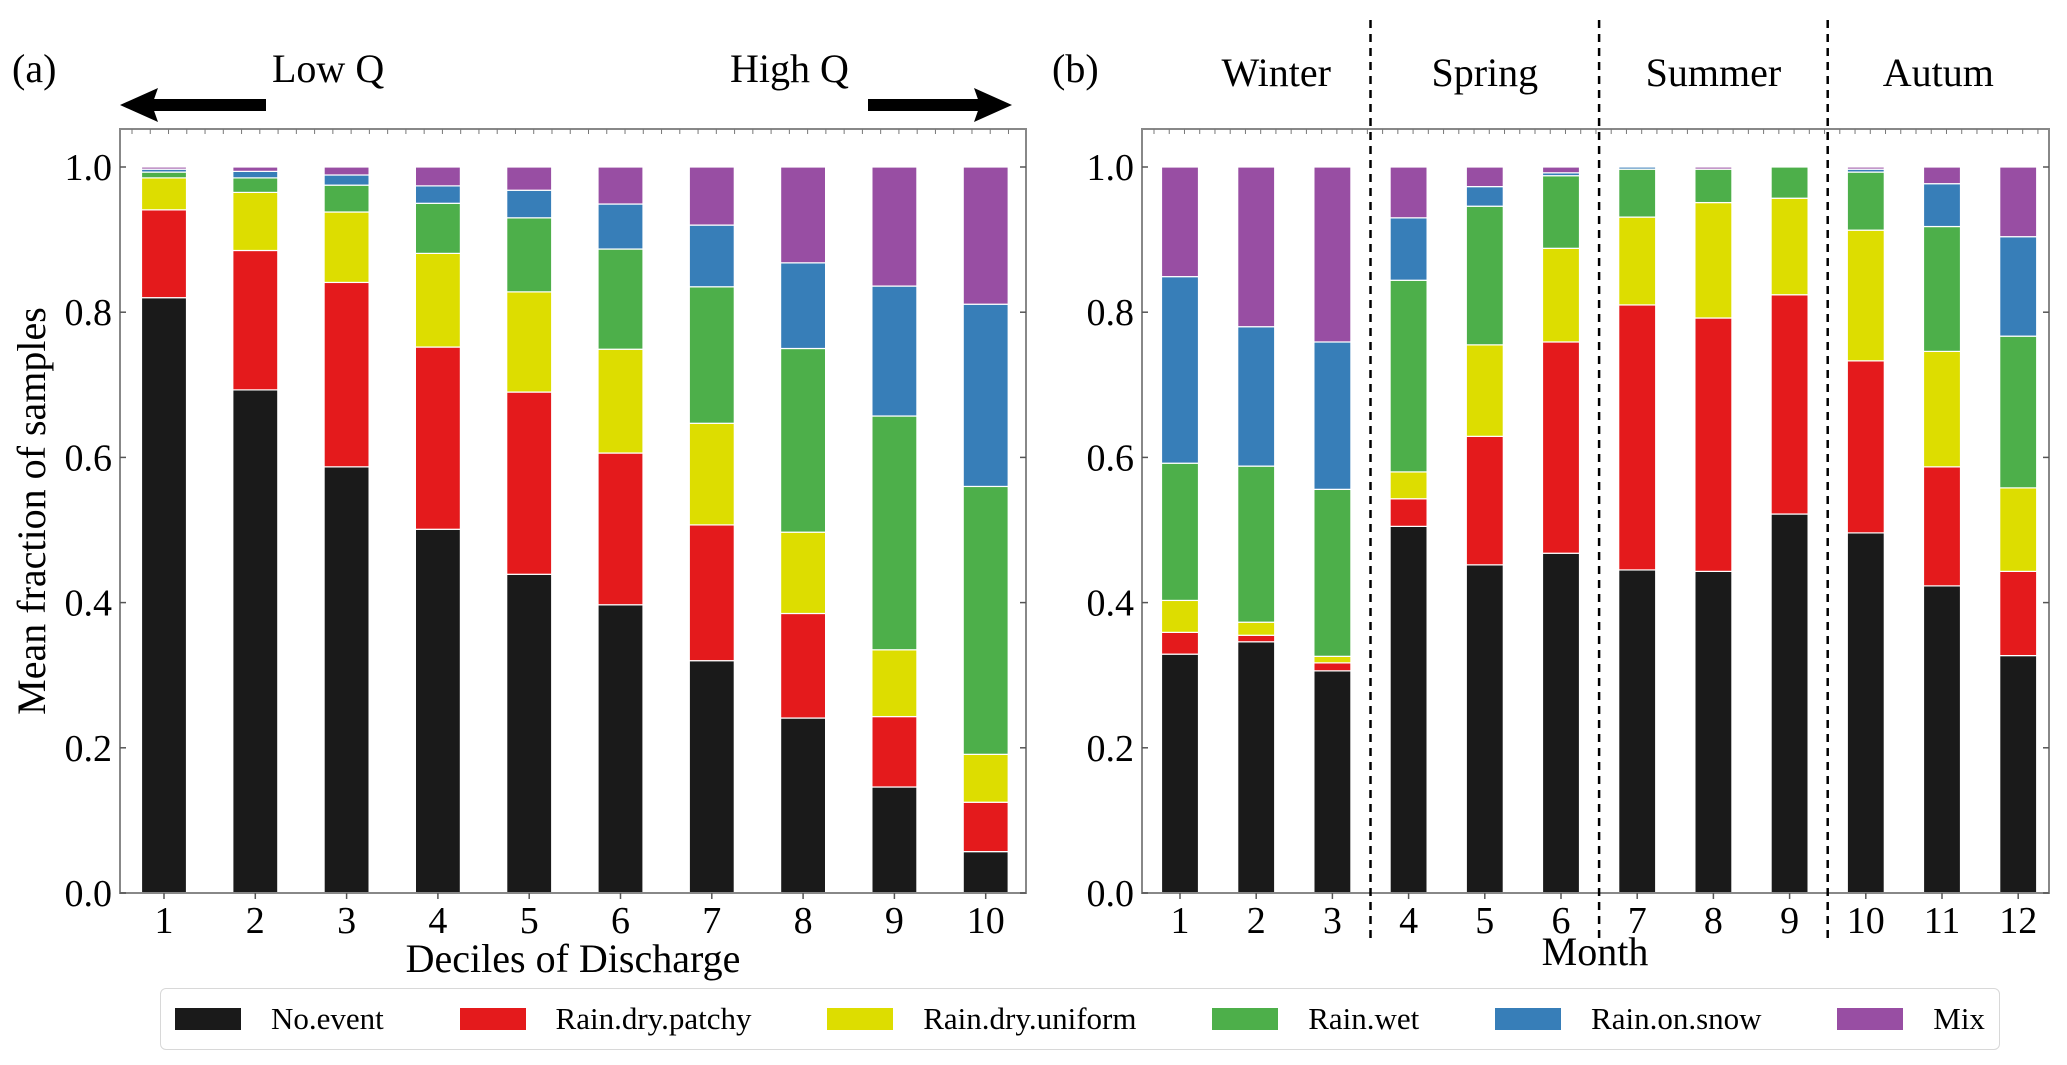  I want to click on x-tick-label: 8, so click(1713, 921).